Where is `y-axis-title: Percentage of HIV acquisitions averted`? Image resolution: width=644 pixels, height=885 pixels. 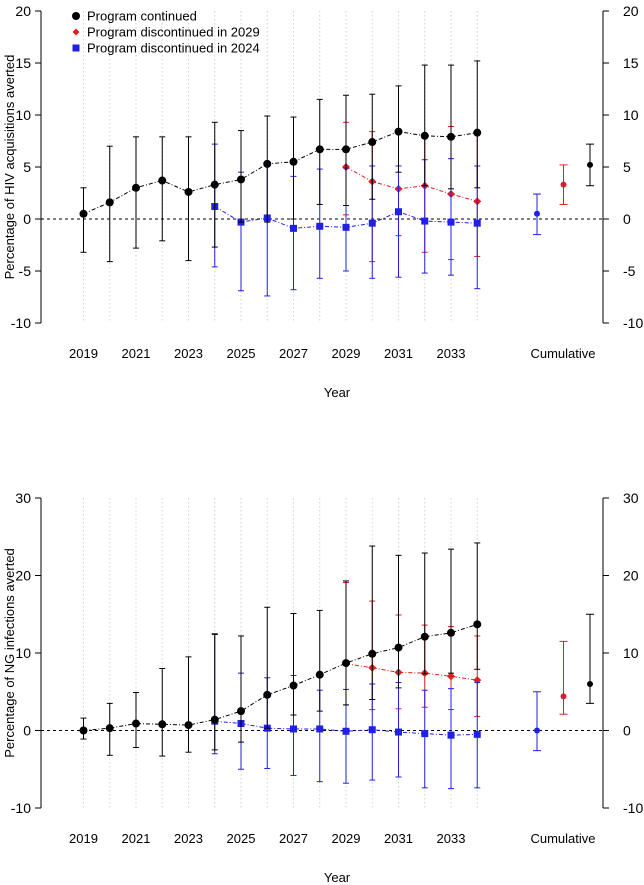 y-axis-title: Percentage of HIV acquisitions averted is located at coordinates (9, 167).